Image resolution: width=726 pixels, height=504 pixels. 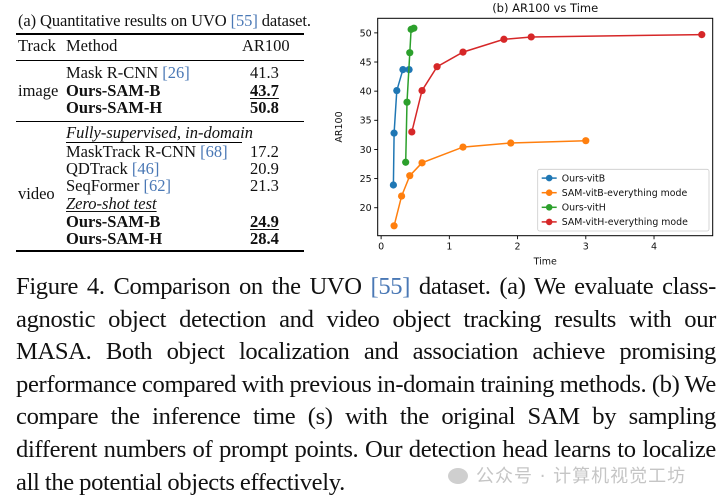 I want to click on legend-label: SAM-vitH-everything mode, so click(x=625, y=222).